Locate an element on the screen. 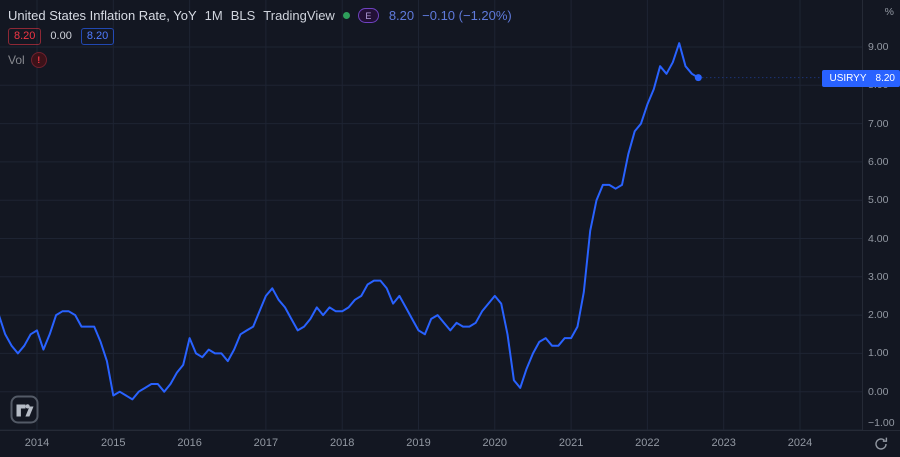  price-change: −0.10 (−1.20%) is located at coordinates (467, 15).